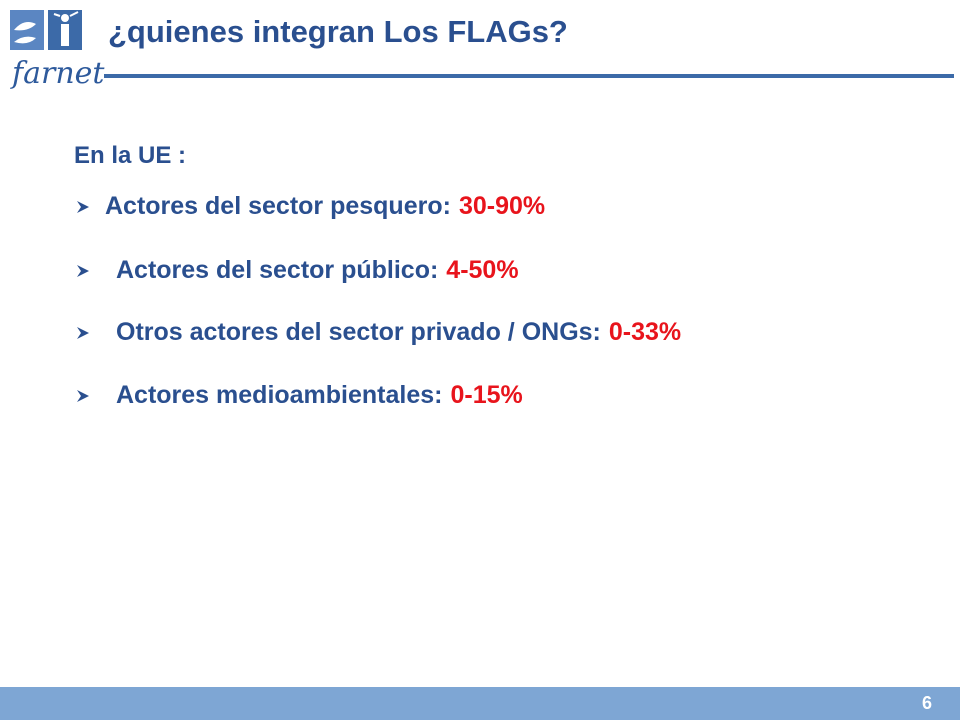  I want to click on footer-bar: 6, so click(480, 703).